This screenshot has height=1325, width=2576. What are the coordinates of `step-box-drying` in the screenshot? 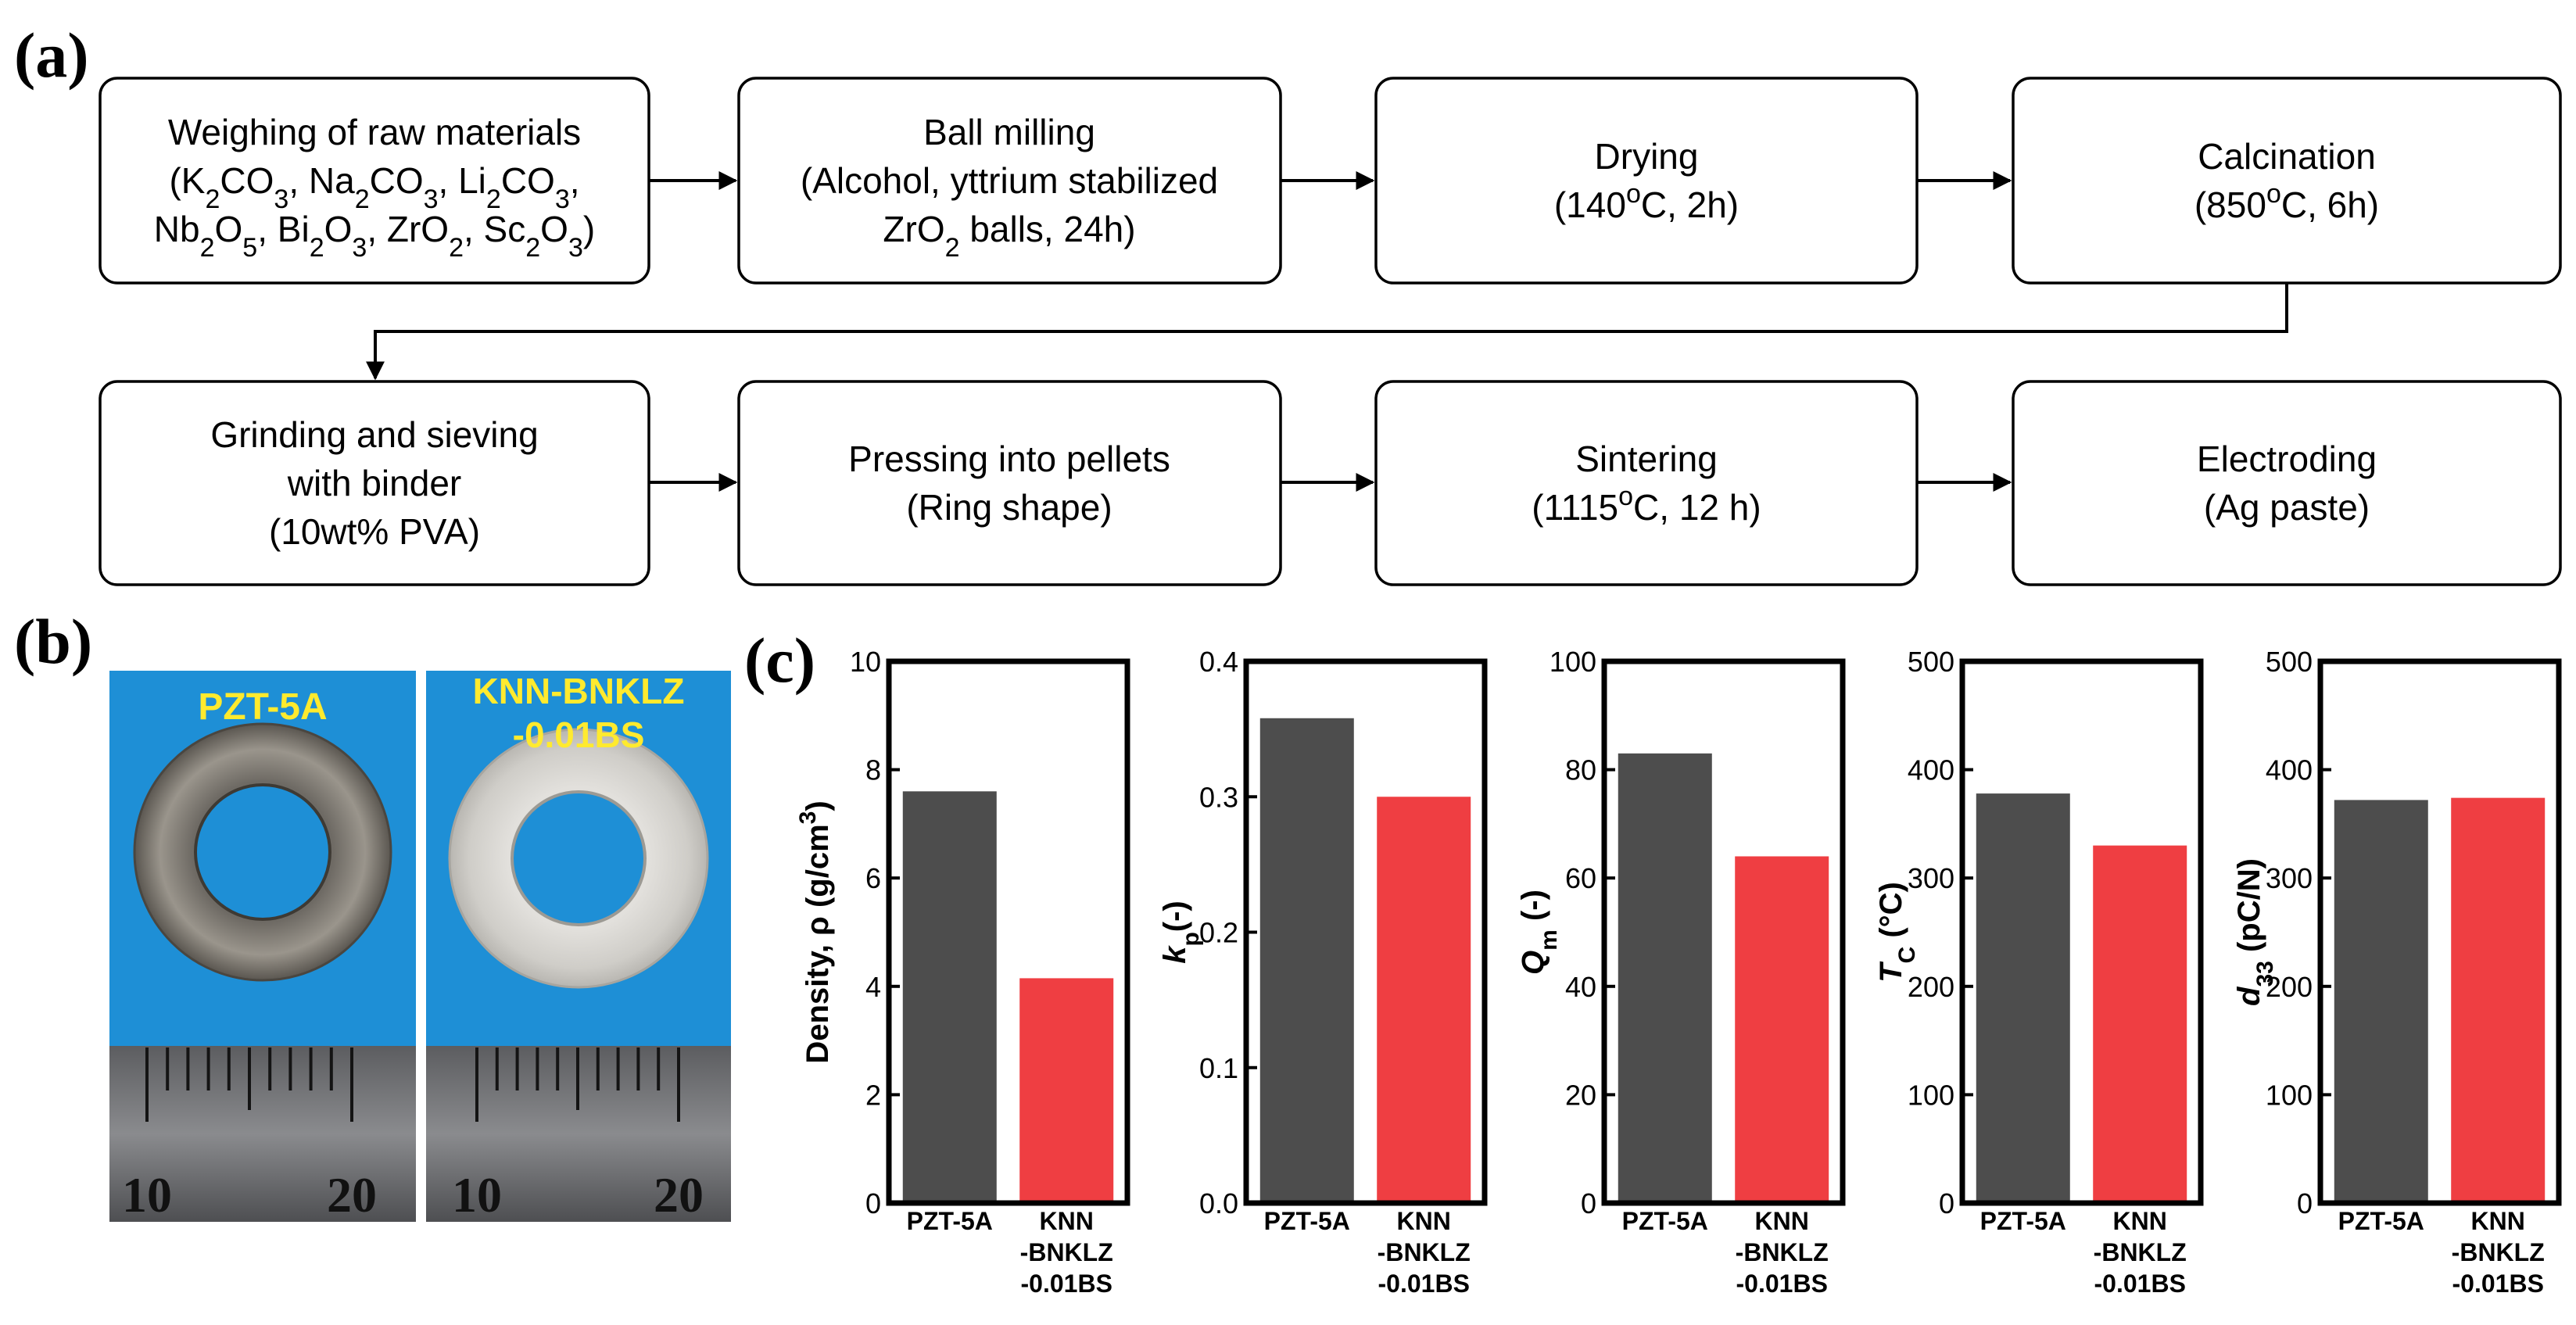 It's located at (1646, 181).